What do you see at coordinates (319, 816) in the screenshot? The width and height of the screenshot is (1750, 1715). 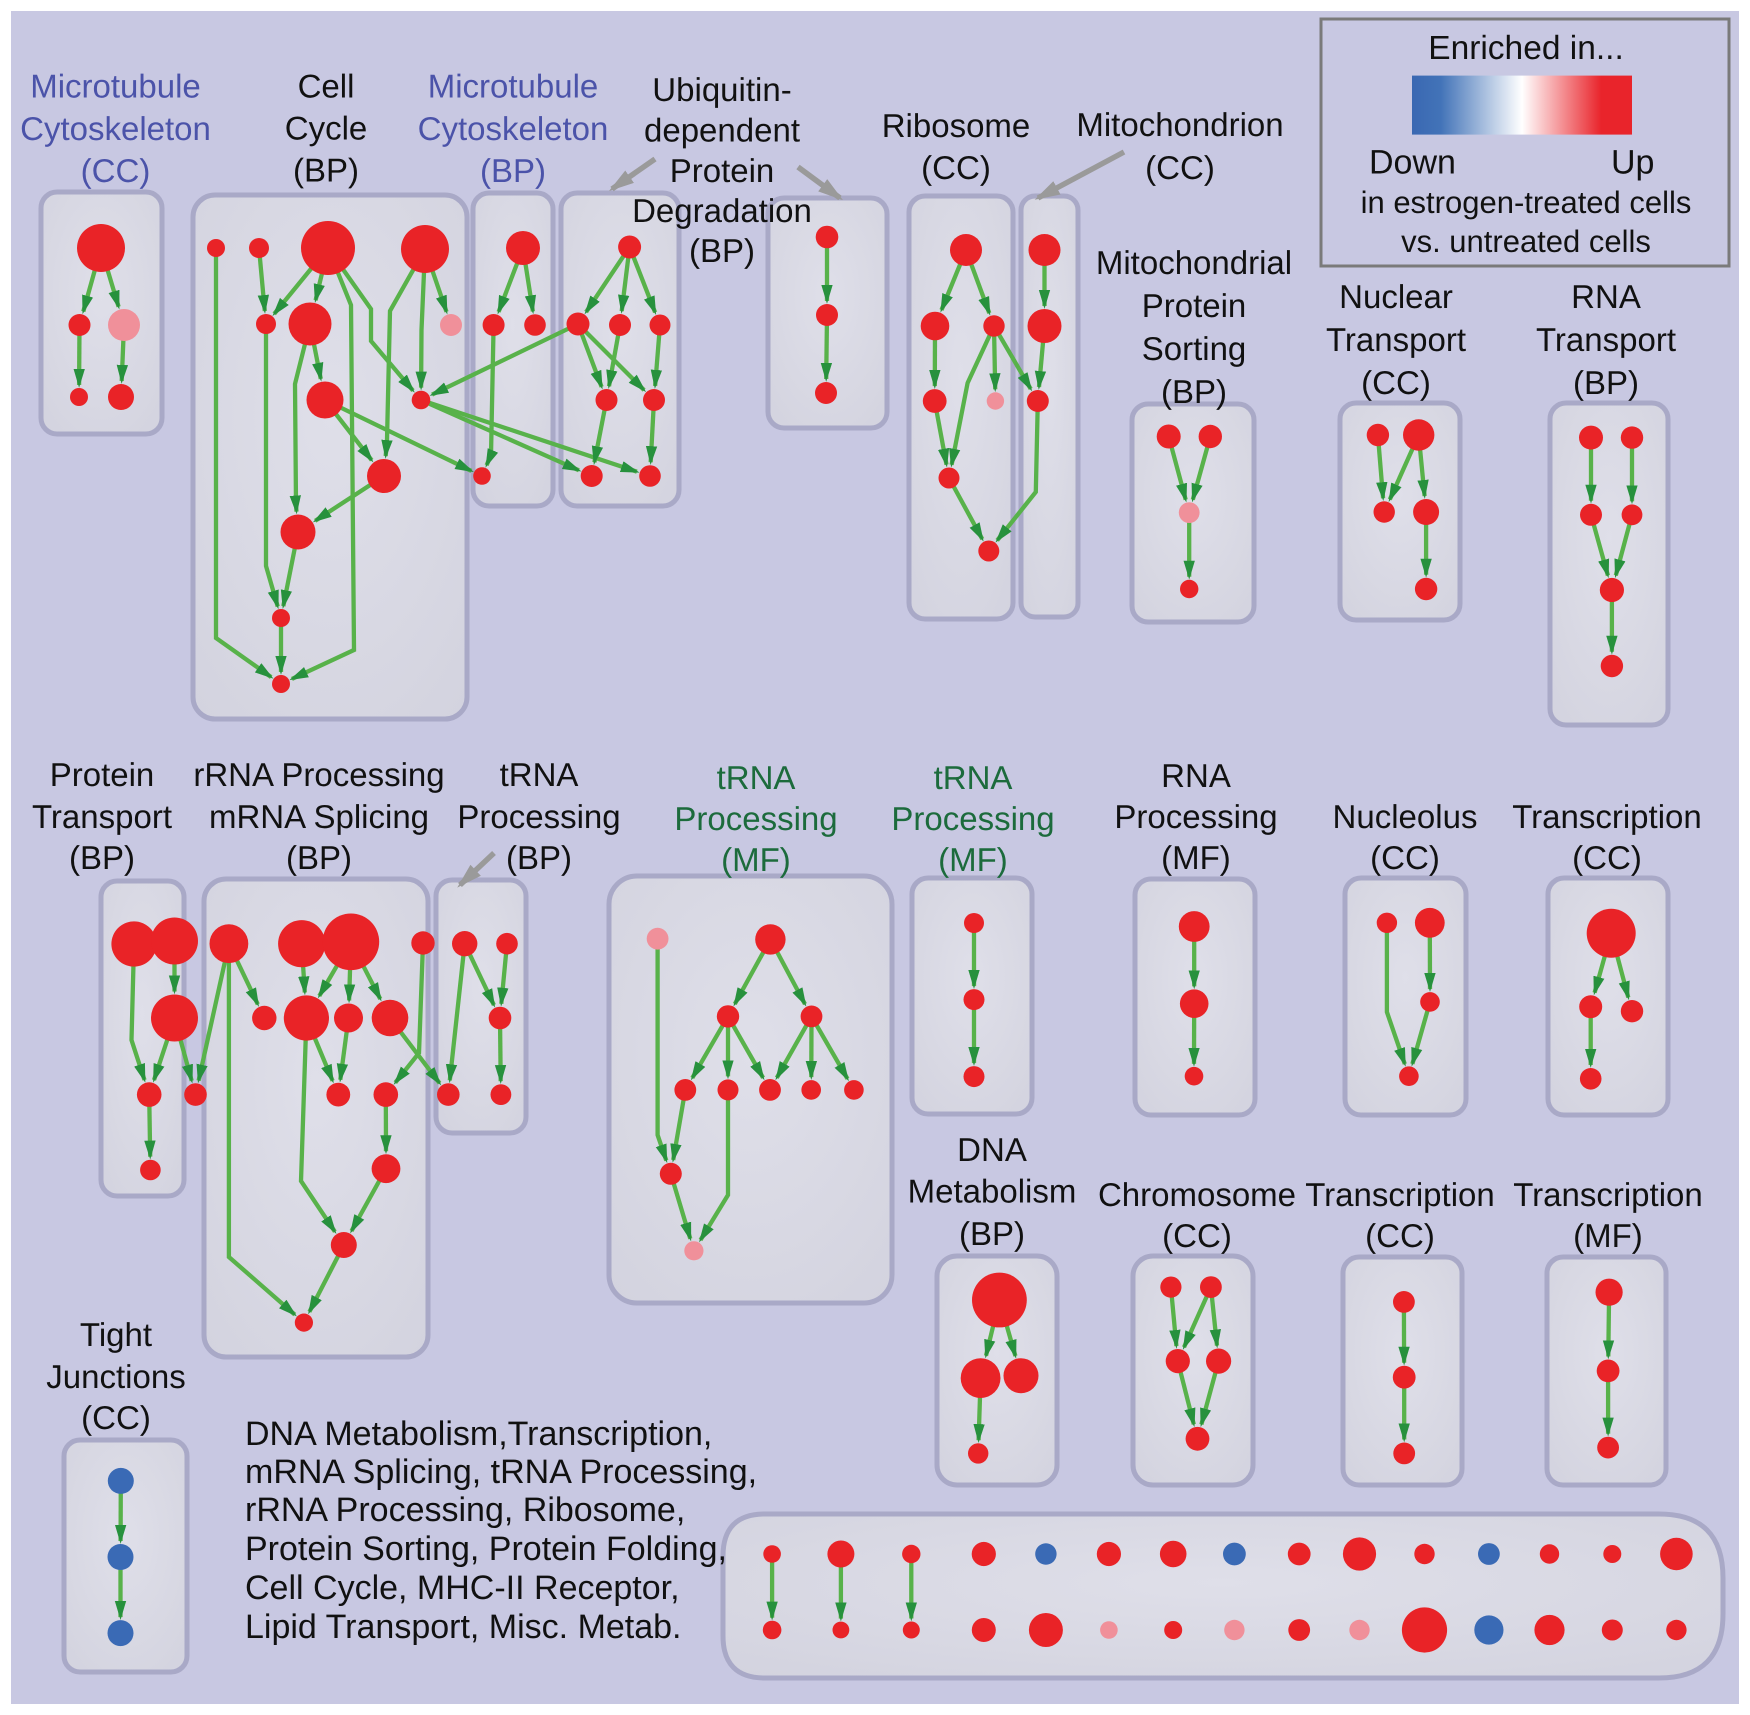 I see `svg-text: mRNA Splicing` at bounding box center [319, 816].